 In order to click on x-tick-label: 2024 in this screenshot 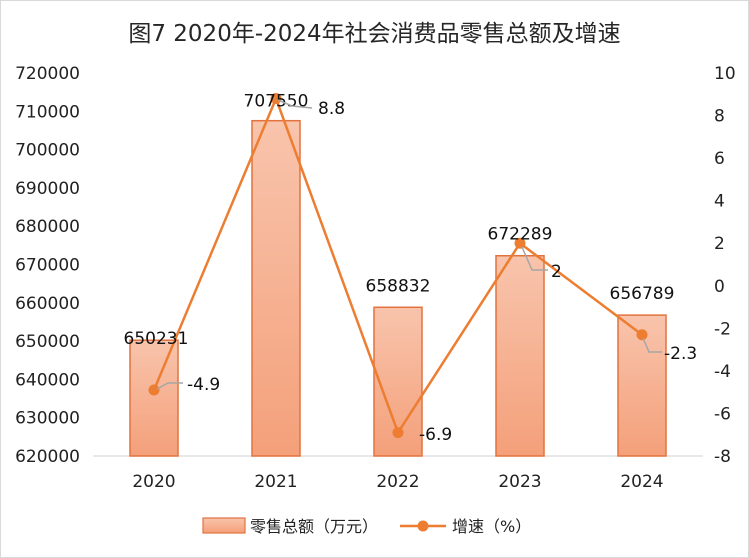, I will do `click(641, 482)`.